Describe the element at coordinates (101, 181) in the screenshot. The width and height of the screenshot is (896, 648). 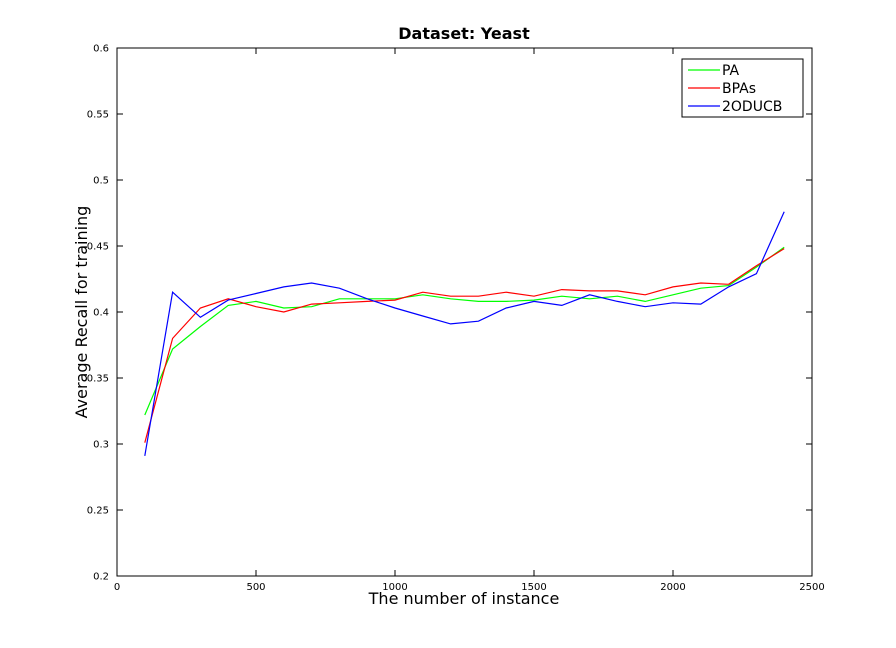
I see `y-tick-label: 0.5` at that location.